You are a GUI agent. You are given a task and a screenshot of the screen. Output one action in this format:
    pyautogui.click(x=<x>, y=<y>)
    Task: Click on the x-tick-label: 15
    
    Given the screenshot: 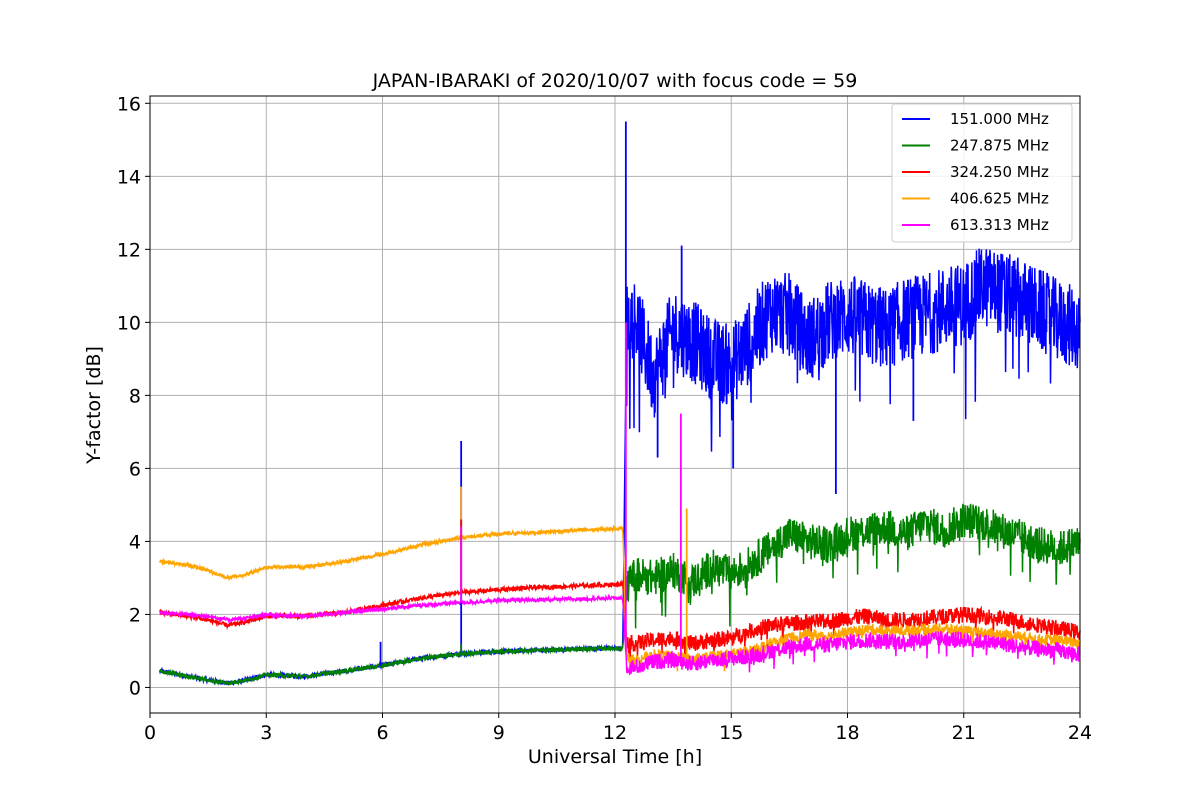 What is the action you would take?
    pyautogui.click(x=731, y=733)
    